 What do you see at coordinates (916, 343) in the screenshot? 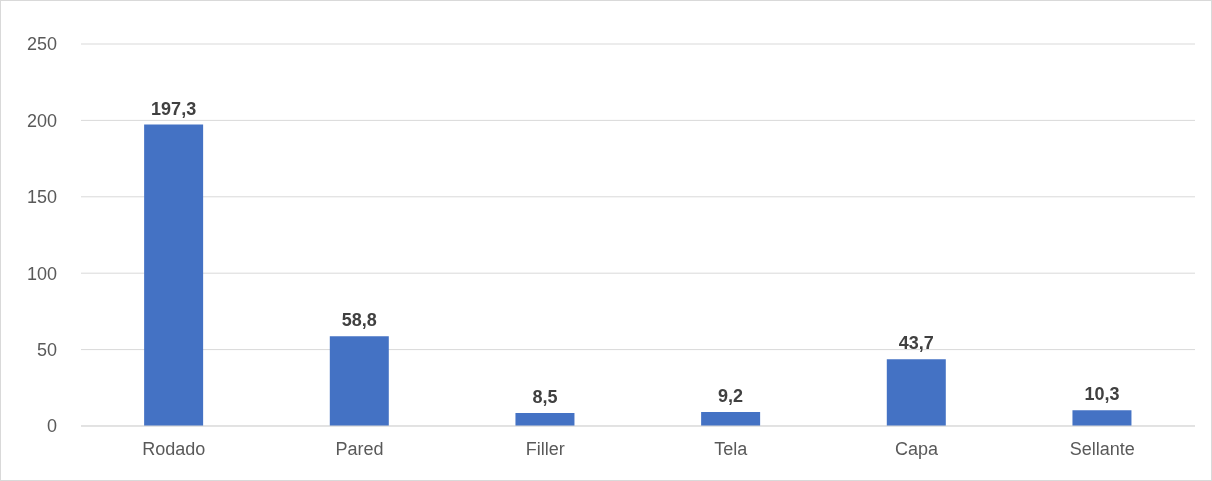
I see `data-label: 43,7` at bounding box center [916, 343].